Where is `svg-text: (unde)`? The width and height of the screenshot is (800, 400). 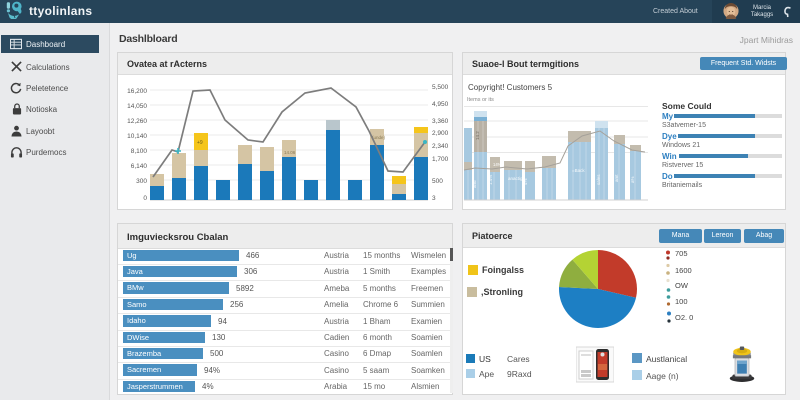 svg-text: (unde) is located at coordinates (379, 137).